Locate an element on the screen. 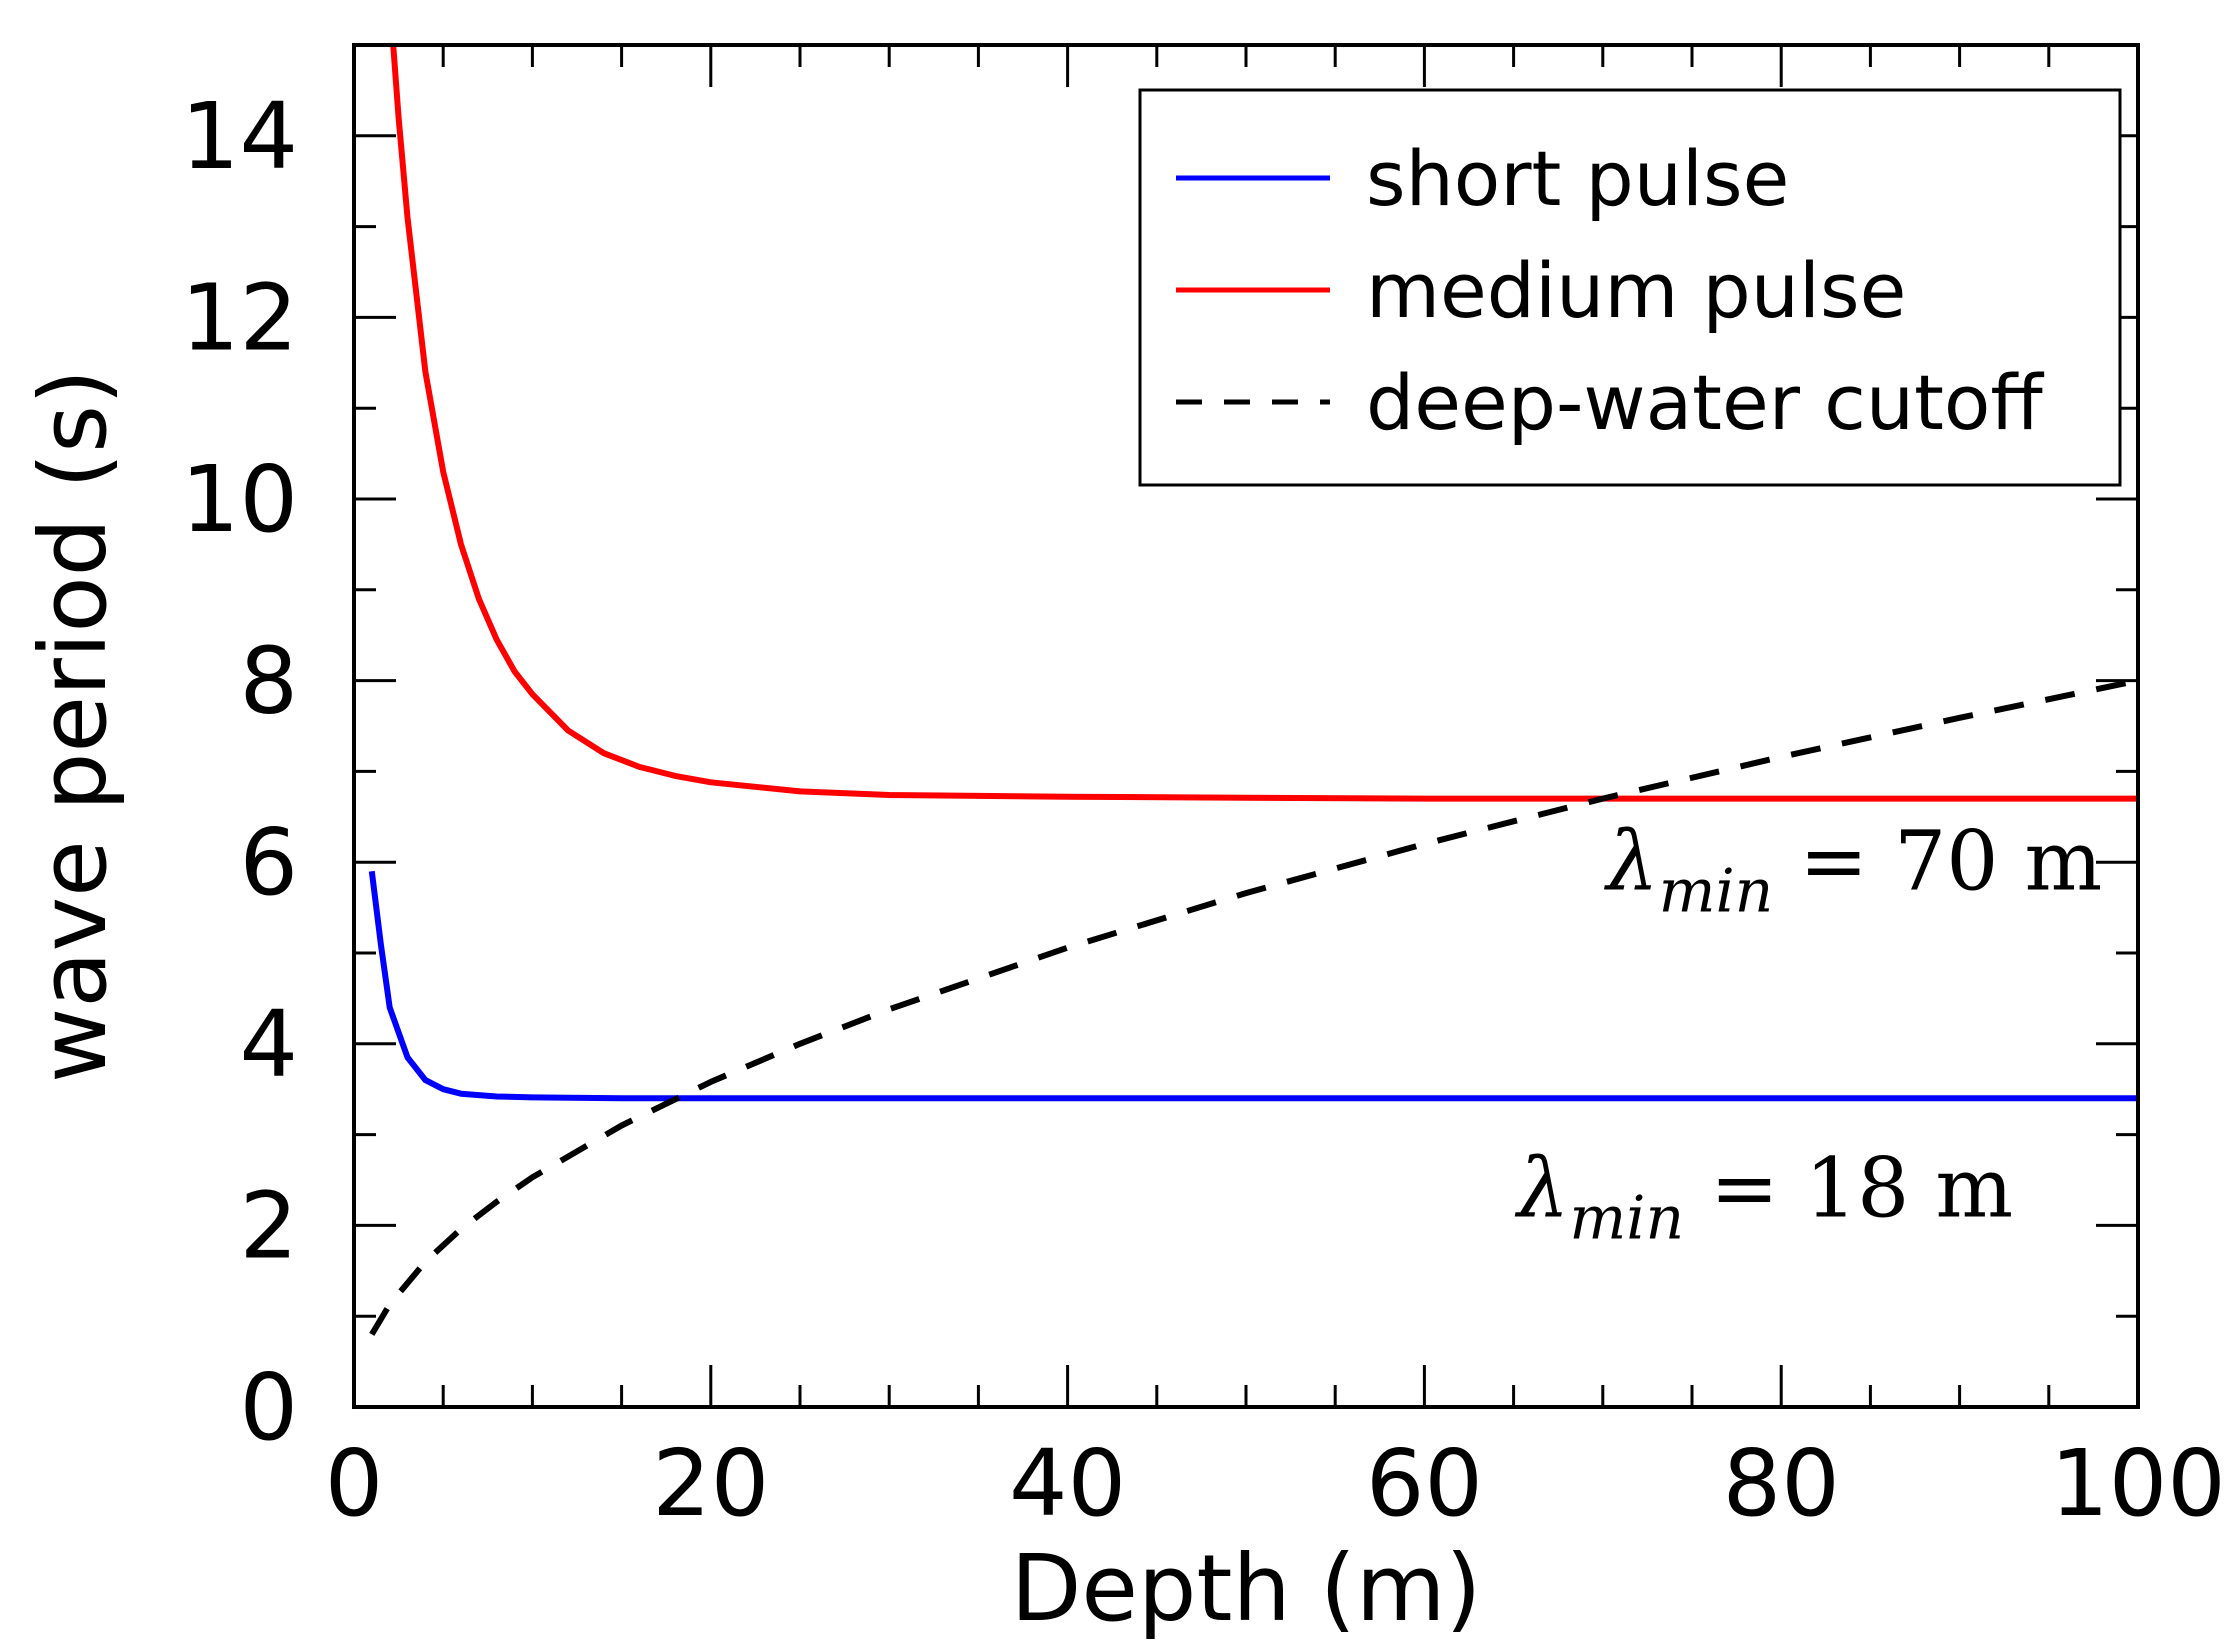  y-tick-label: 6 is located at coordinates (268, 862).